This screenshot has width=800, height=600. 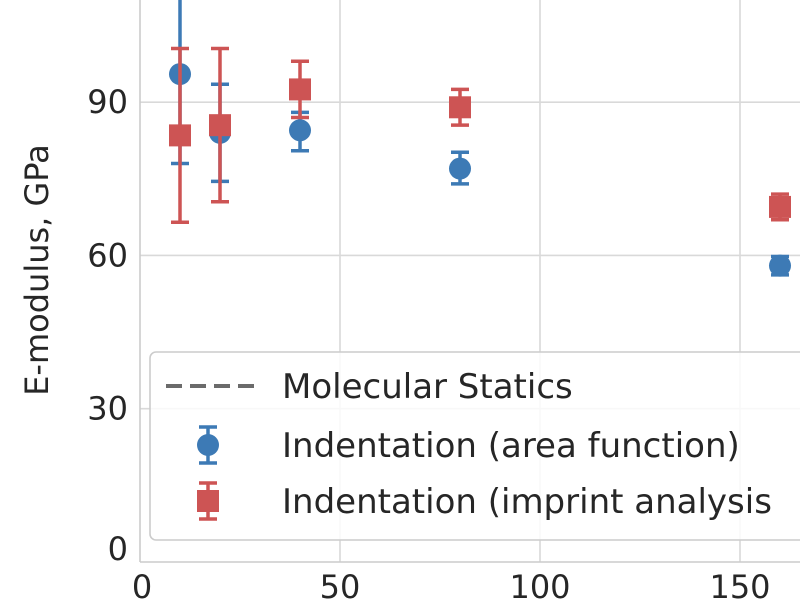 What do you see at coordinates (511, 446) in the screenshot?
I see `legend-label: Indentation (area function)` at bounding box center [511, 446].